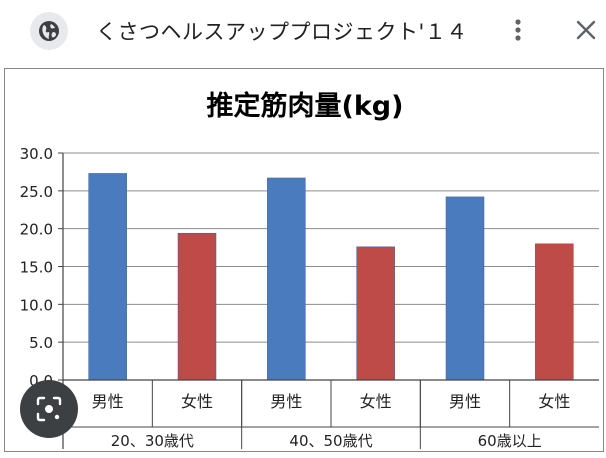  What do you see at coordinates (49, 31) in the screenshot?
I see `globe-icon` at bounding box center [49, 31].